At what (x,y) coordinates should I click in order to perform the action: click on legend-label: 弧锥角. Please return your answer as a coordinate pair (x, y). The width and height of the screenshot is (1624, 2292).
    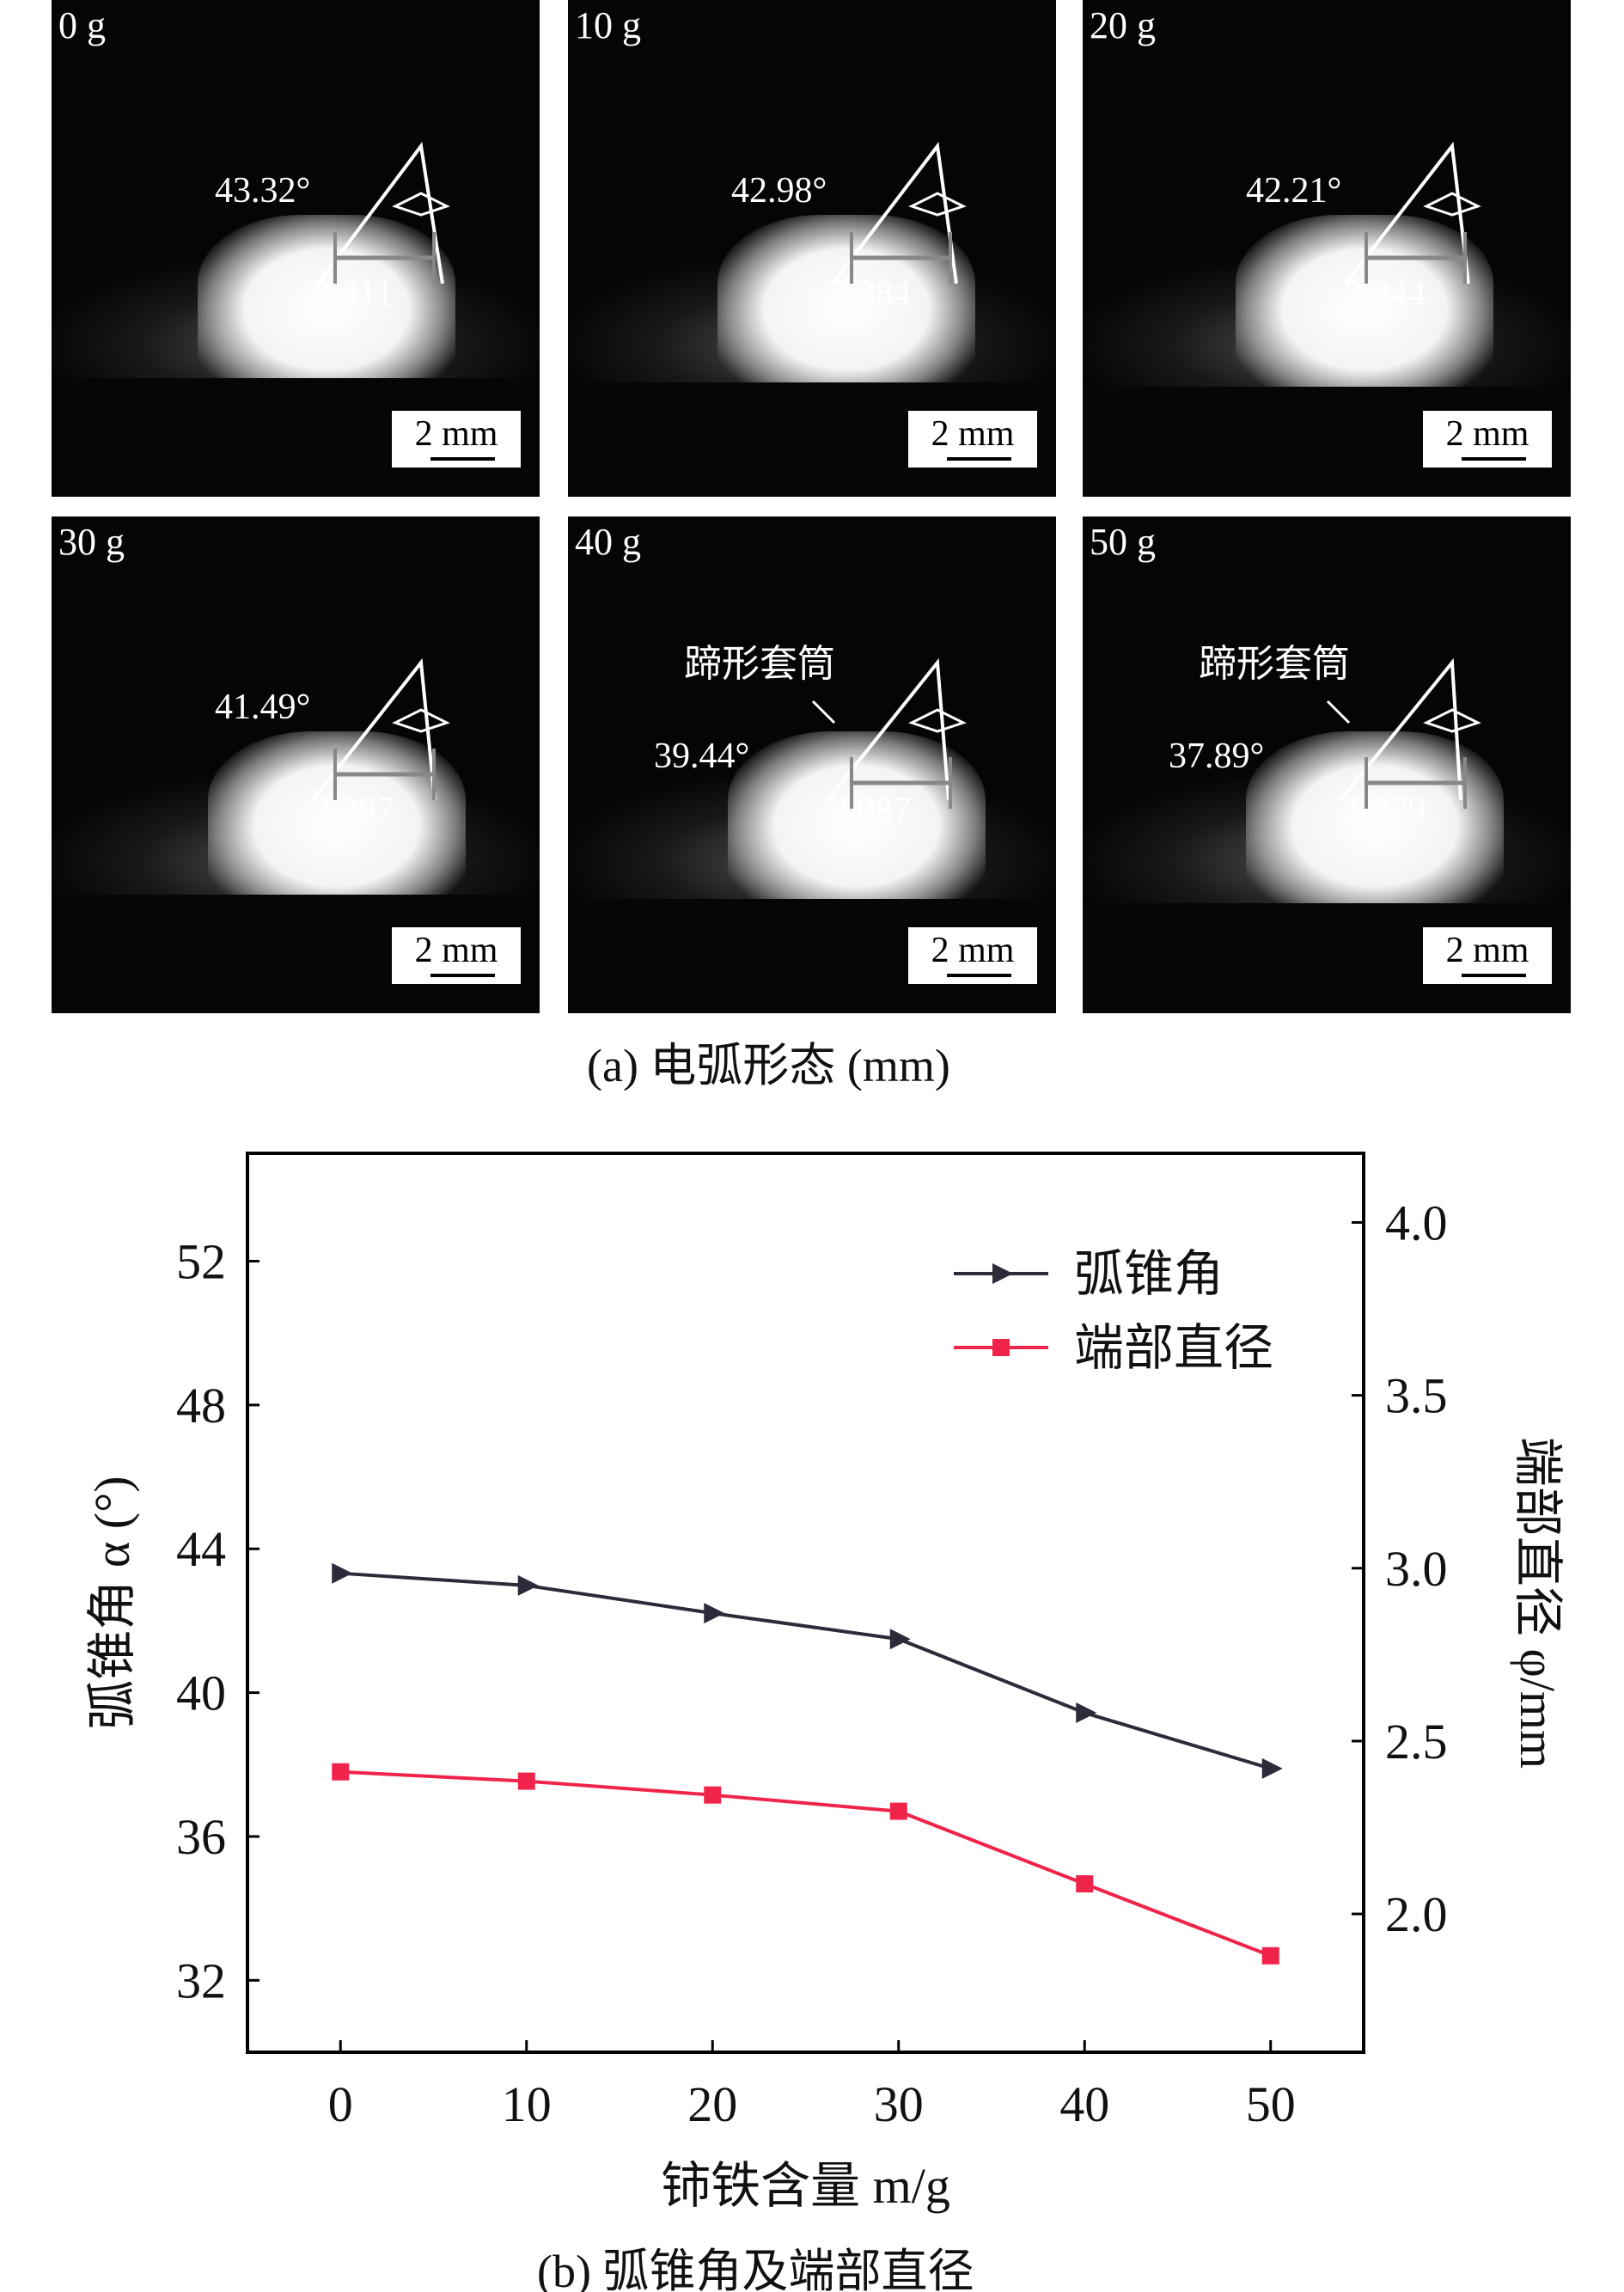
    Looking at the image, I should click on (1149, 1274).